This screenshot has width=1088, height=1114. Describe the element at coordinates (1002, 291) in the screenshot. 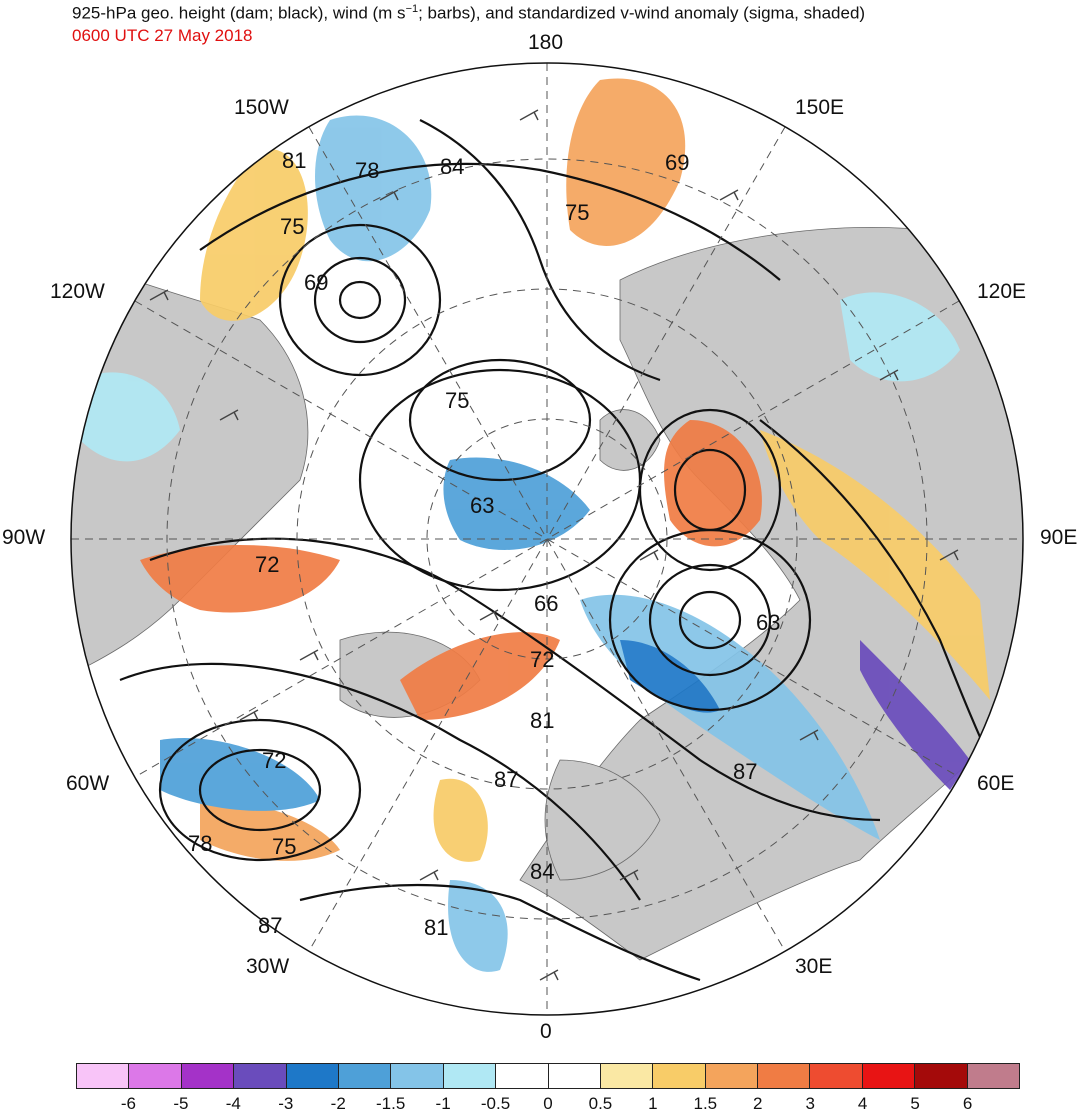

I see `lon-label-120e: 120E` at that location.